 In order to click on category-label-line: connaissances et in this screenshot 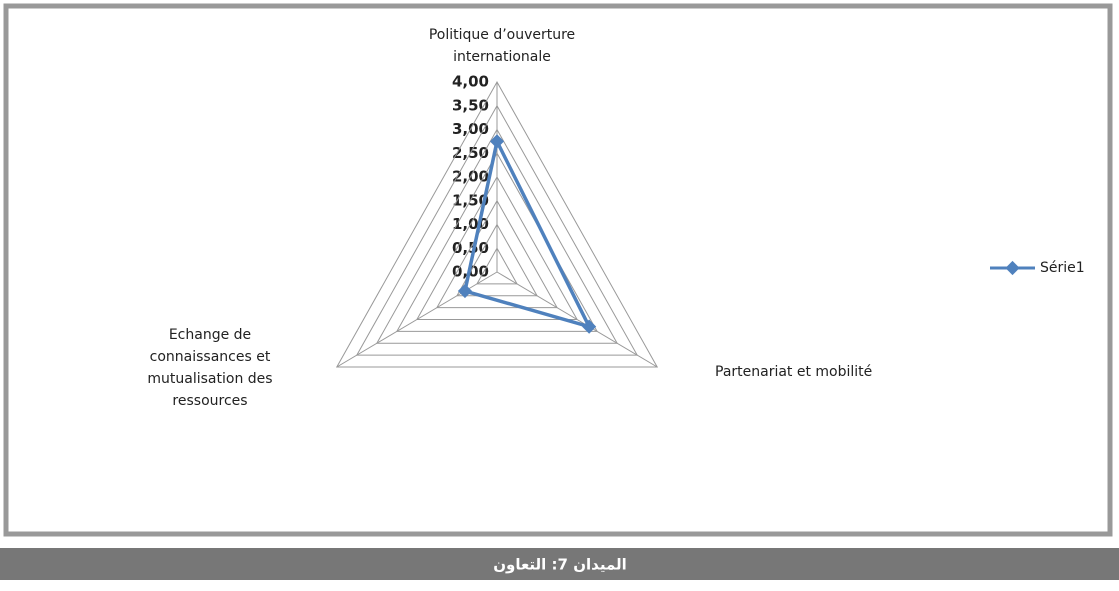, I will do `click(210, 357)`.